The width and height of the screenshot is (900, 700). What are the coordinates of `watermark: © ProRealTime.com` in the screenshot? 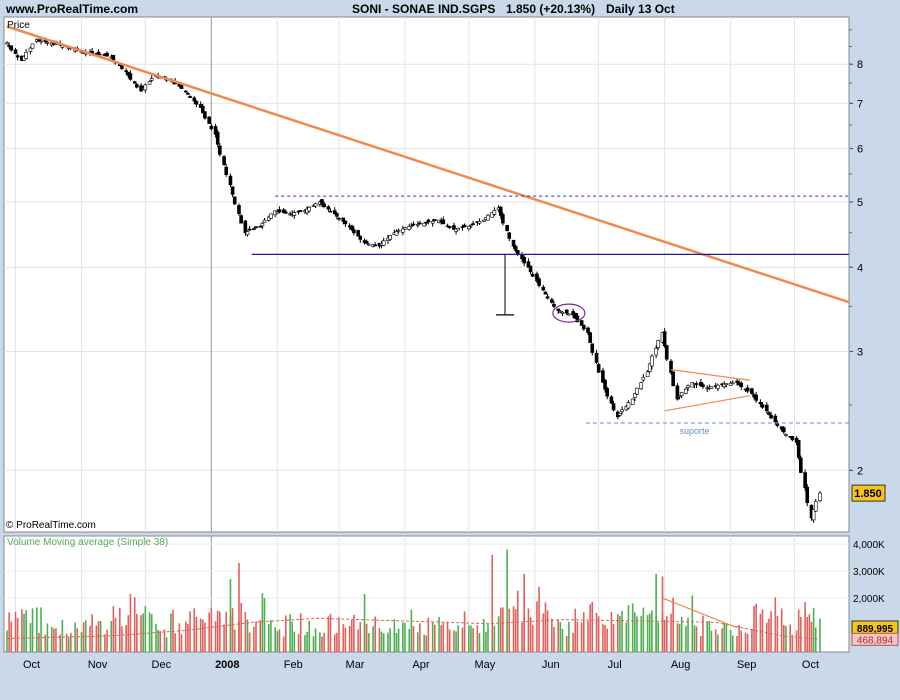 It's located at (51, 525).